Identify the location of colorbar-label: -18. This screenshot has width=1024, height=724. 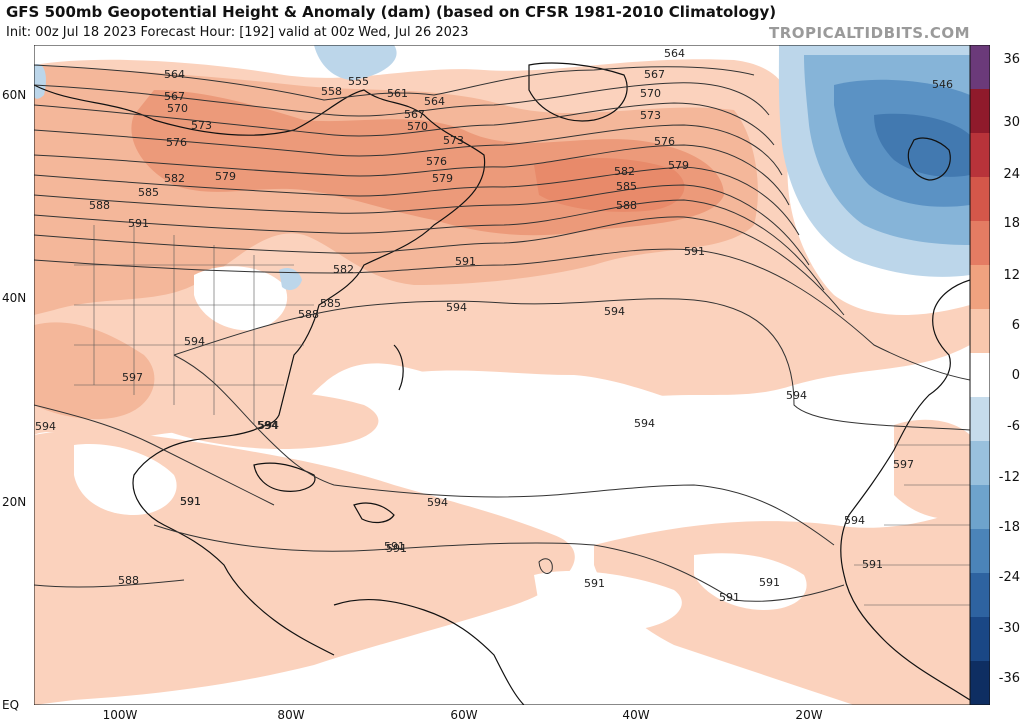
(1009, 527).